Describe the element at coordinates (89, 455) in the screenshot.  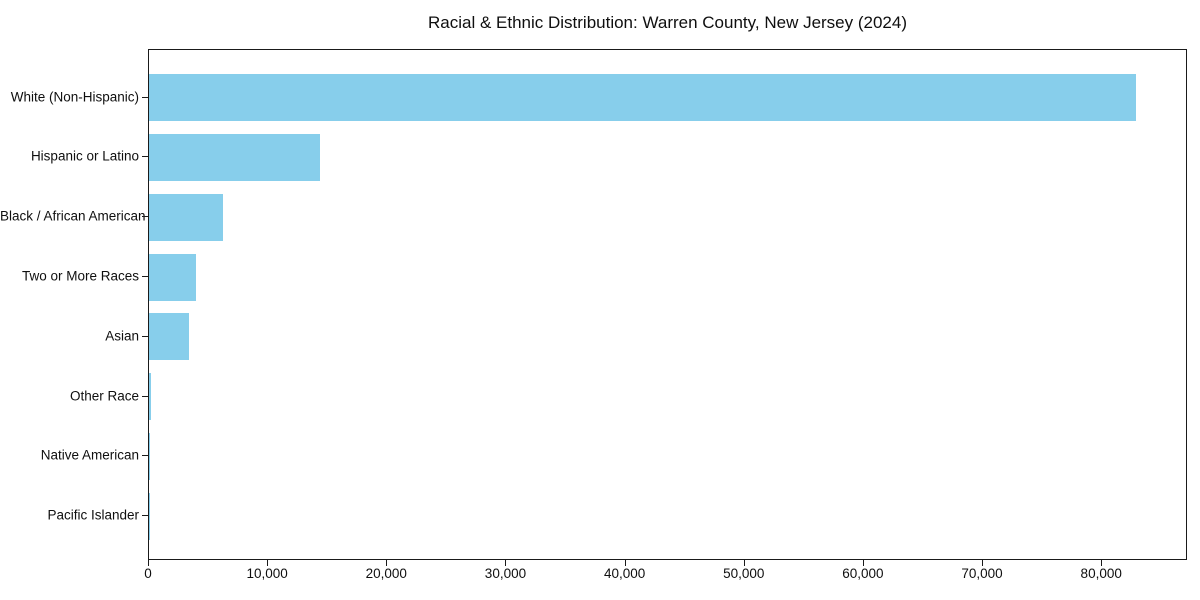
I see `y-tick-label: Native American` at that location.